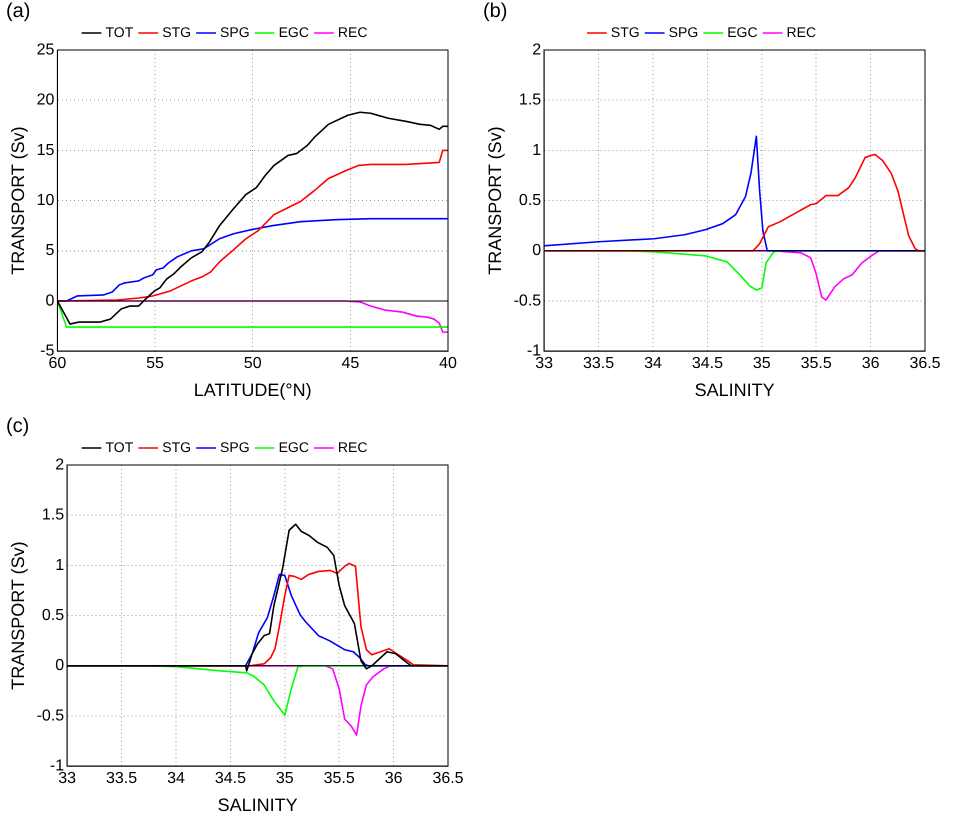  I want to click on chart-title: (a), so click(18, 11).